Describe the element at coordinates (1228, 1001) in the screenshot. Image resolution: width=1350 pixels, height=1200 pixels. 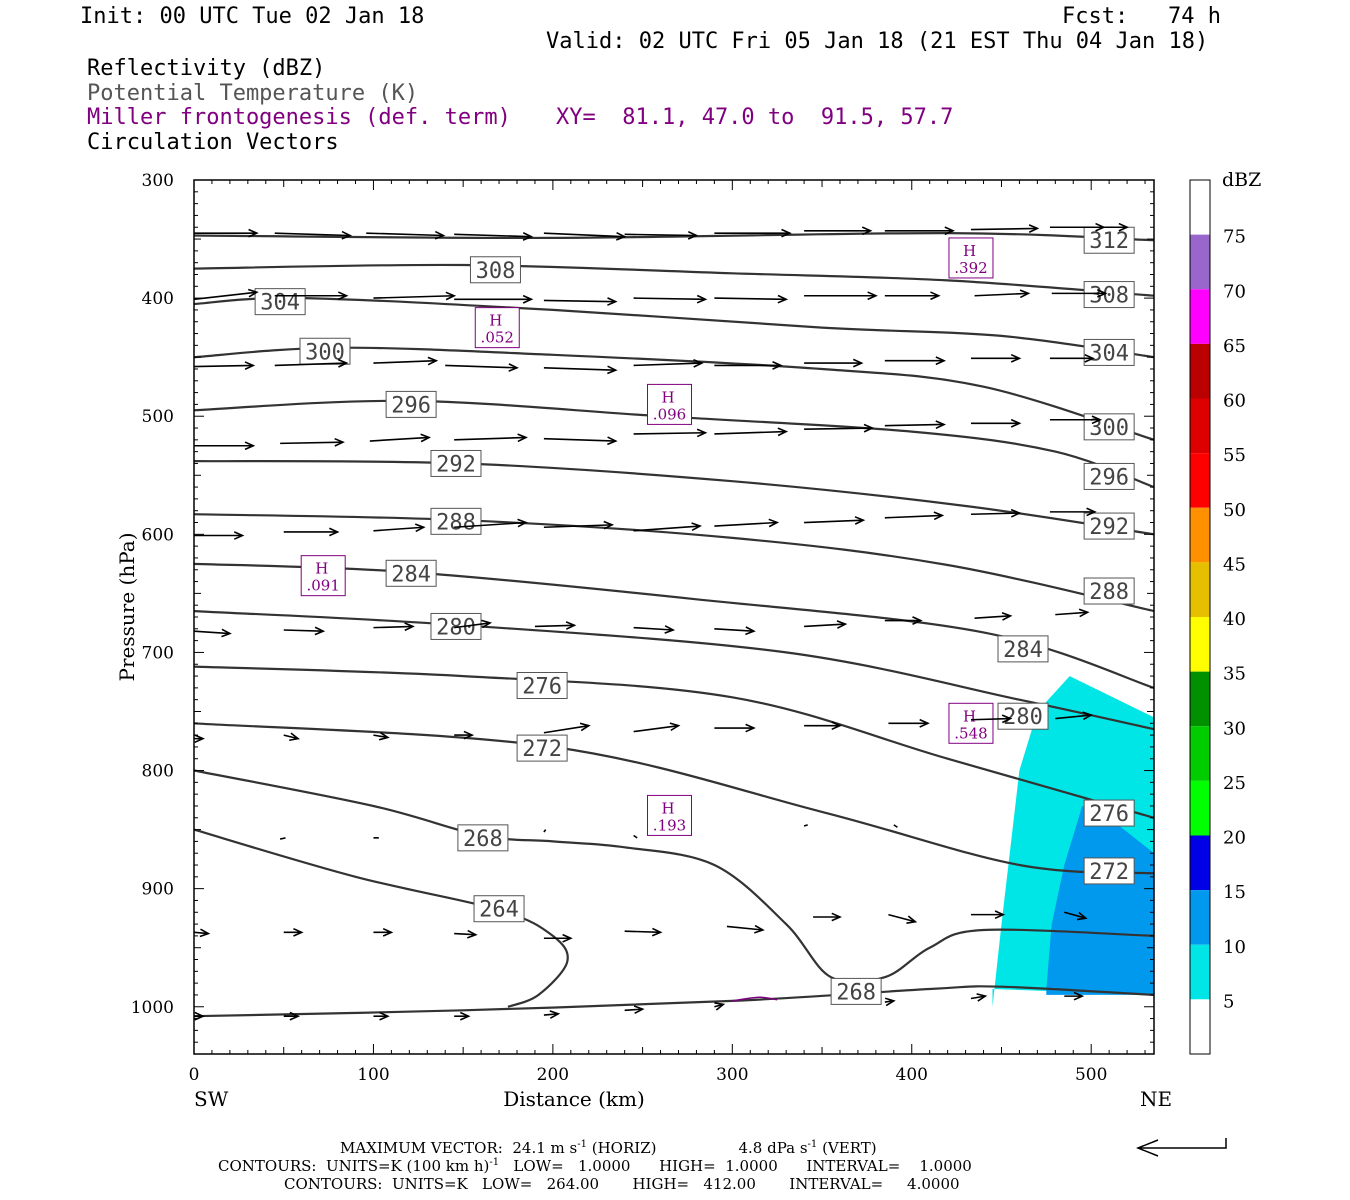
I see `colorbar-label: 5` at that location.